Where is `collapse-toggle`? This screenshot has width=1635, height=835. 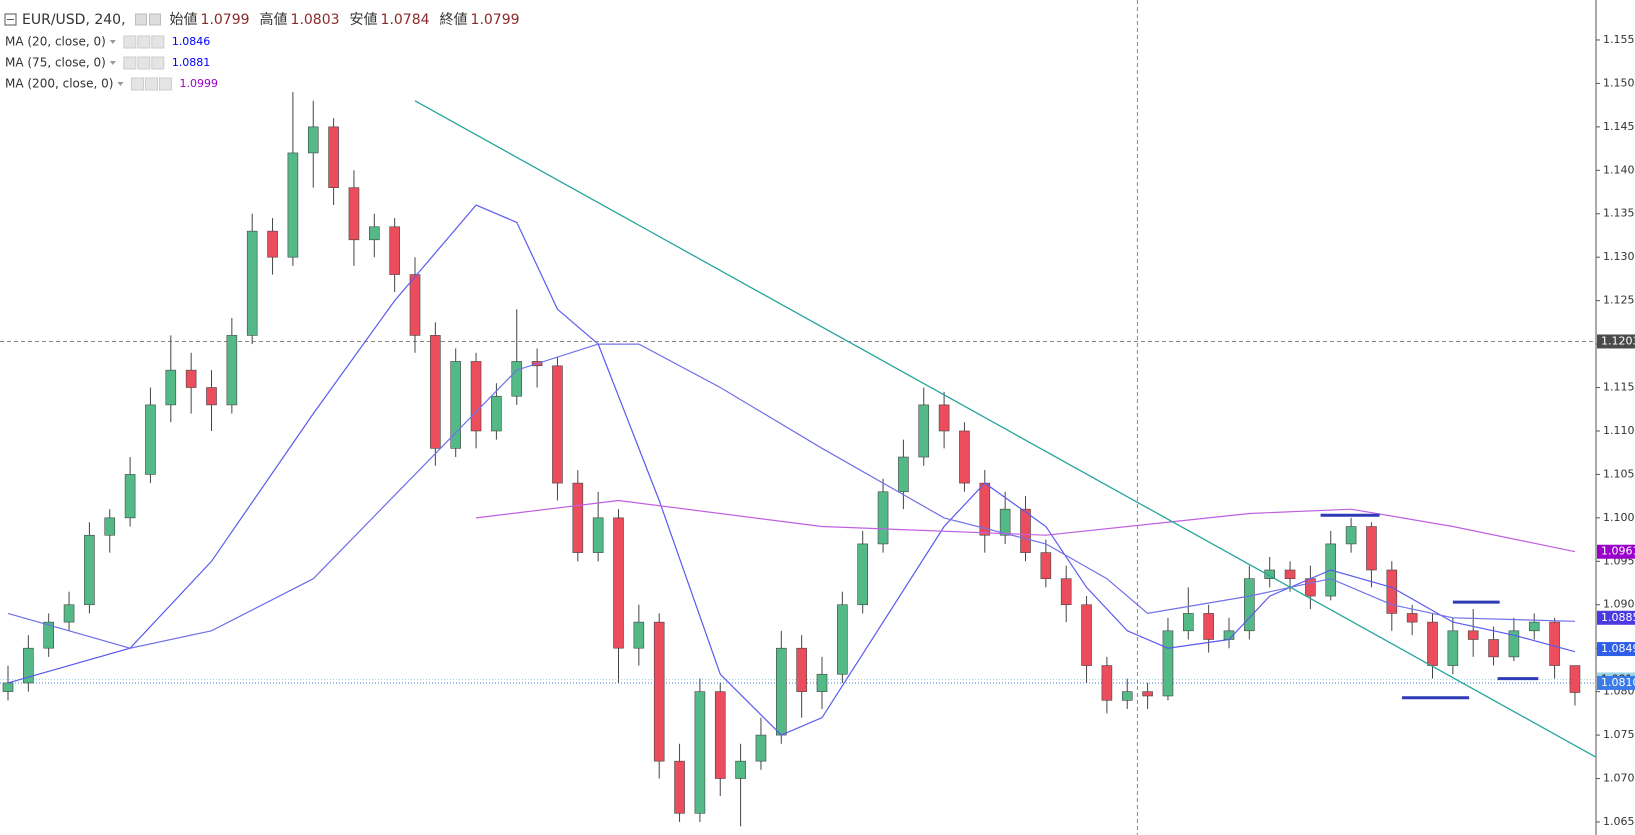
collapse-toggle is located at coordinates (10, 19).